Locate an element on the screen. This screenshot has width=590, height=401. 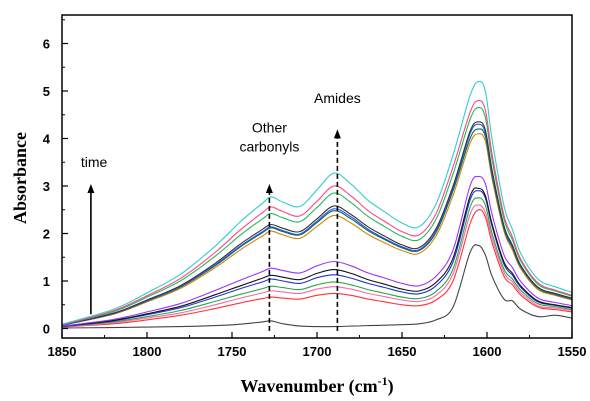
x-axis-title-sup: -1 is located at coordinates (383, 381).